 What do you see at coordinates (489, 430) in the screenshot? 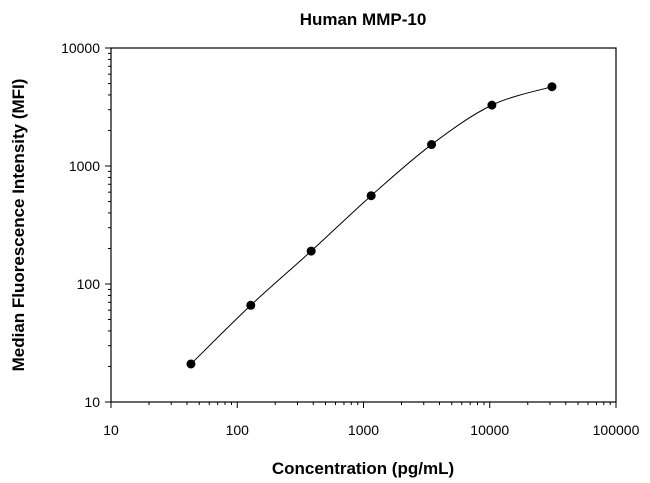
I see `x-tick-label: 10000` at bounding box center [489, 430].